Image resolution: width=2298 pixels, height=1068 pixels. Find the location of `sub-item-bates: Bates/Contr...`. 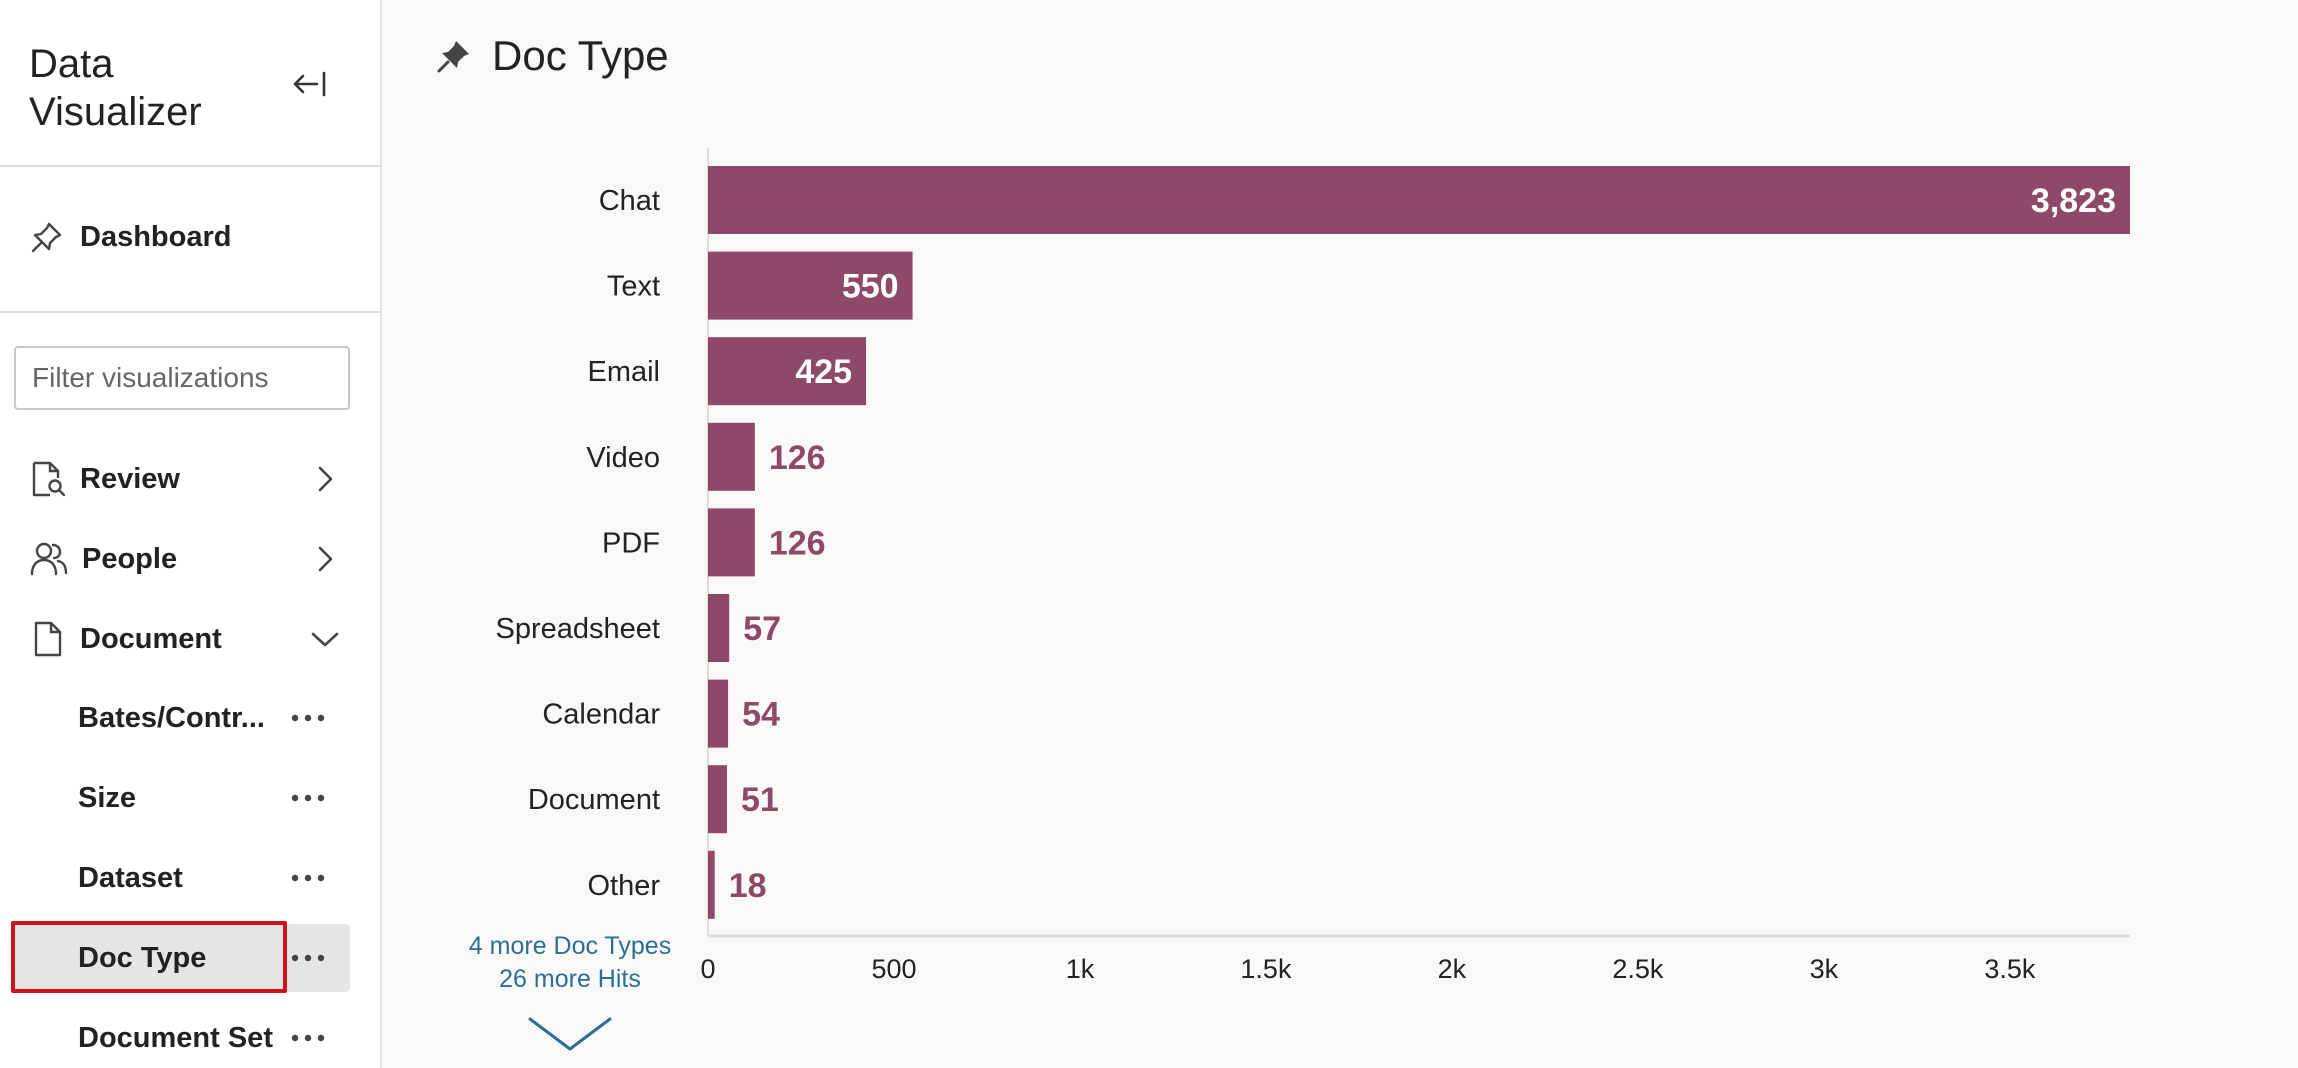

sub-item-bates: Bates/Contr... is located at coordinates (182, 718).